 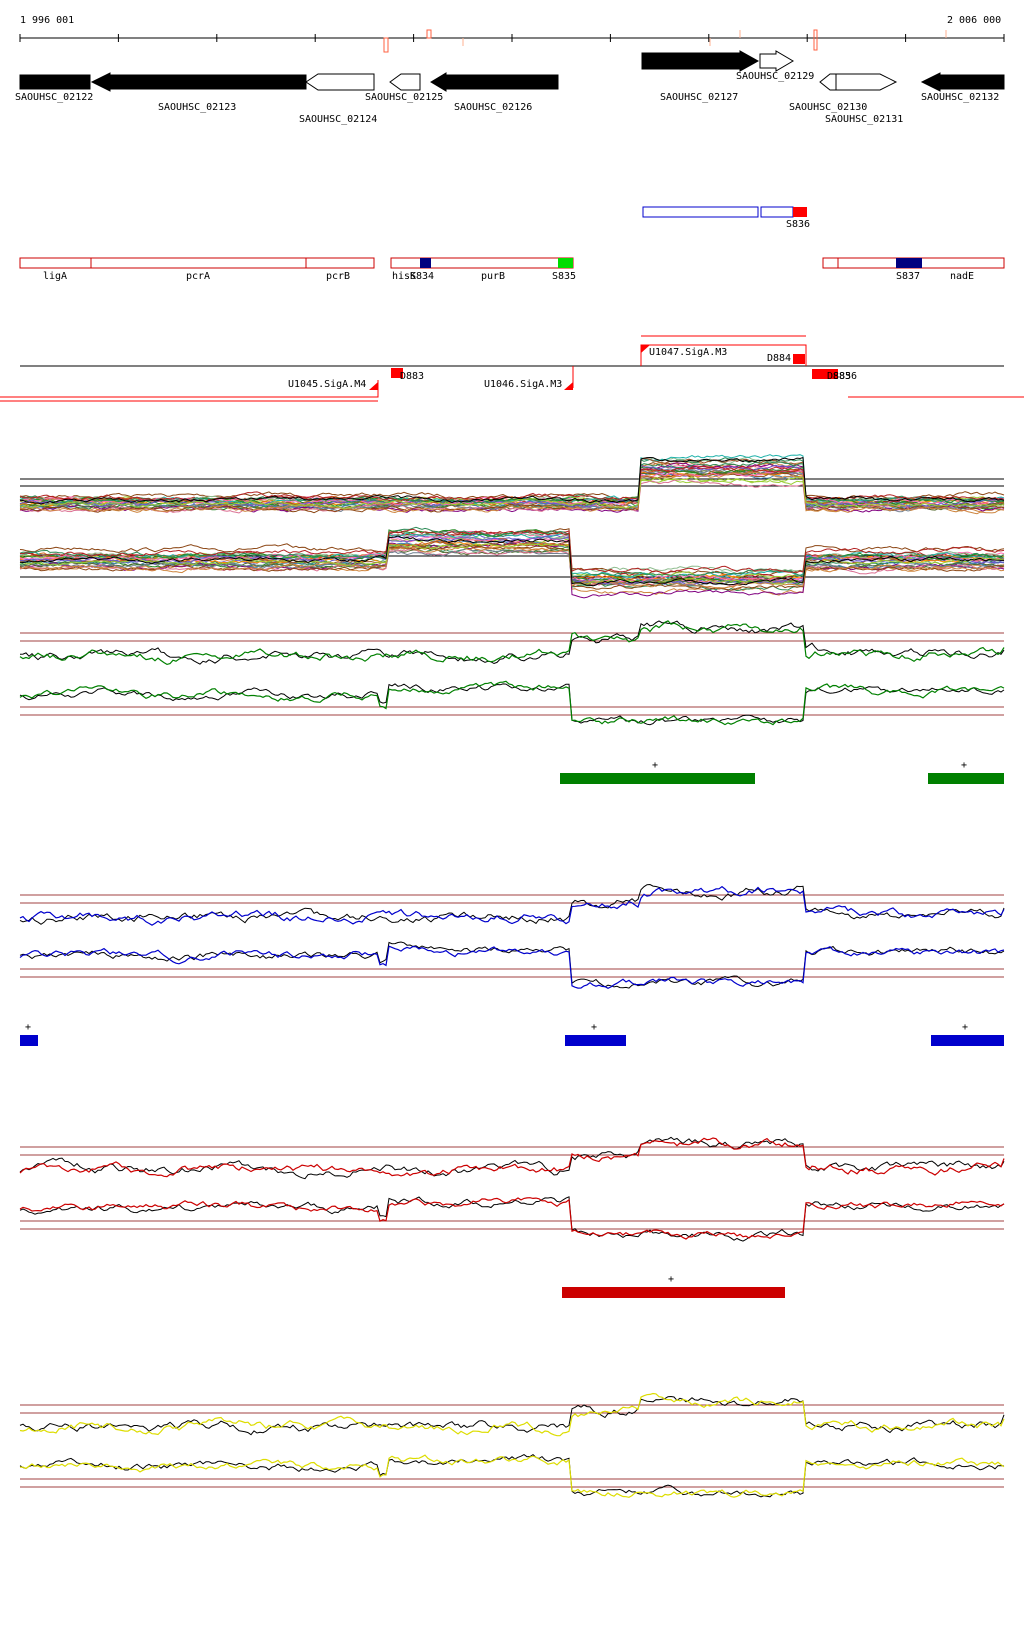 I want to click on segment-label: ligA, so click(x=55, y=276).